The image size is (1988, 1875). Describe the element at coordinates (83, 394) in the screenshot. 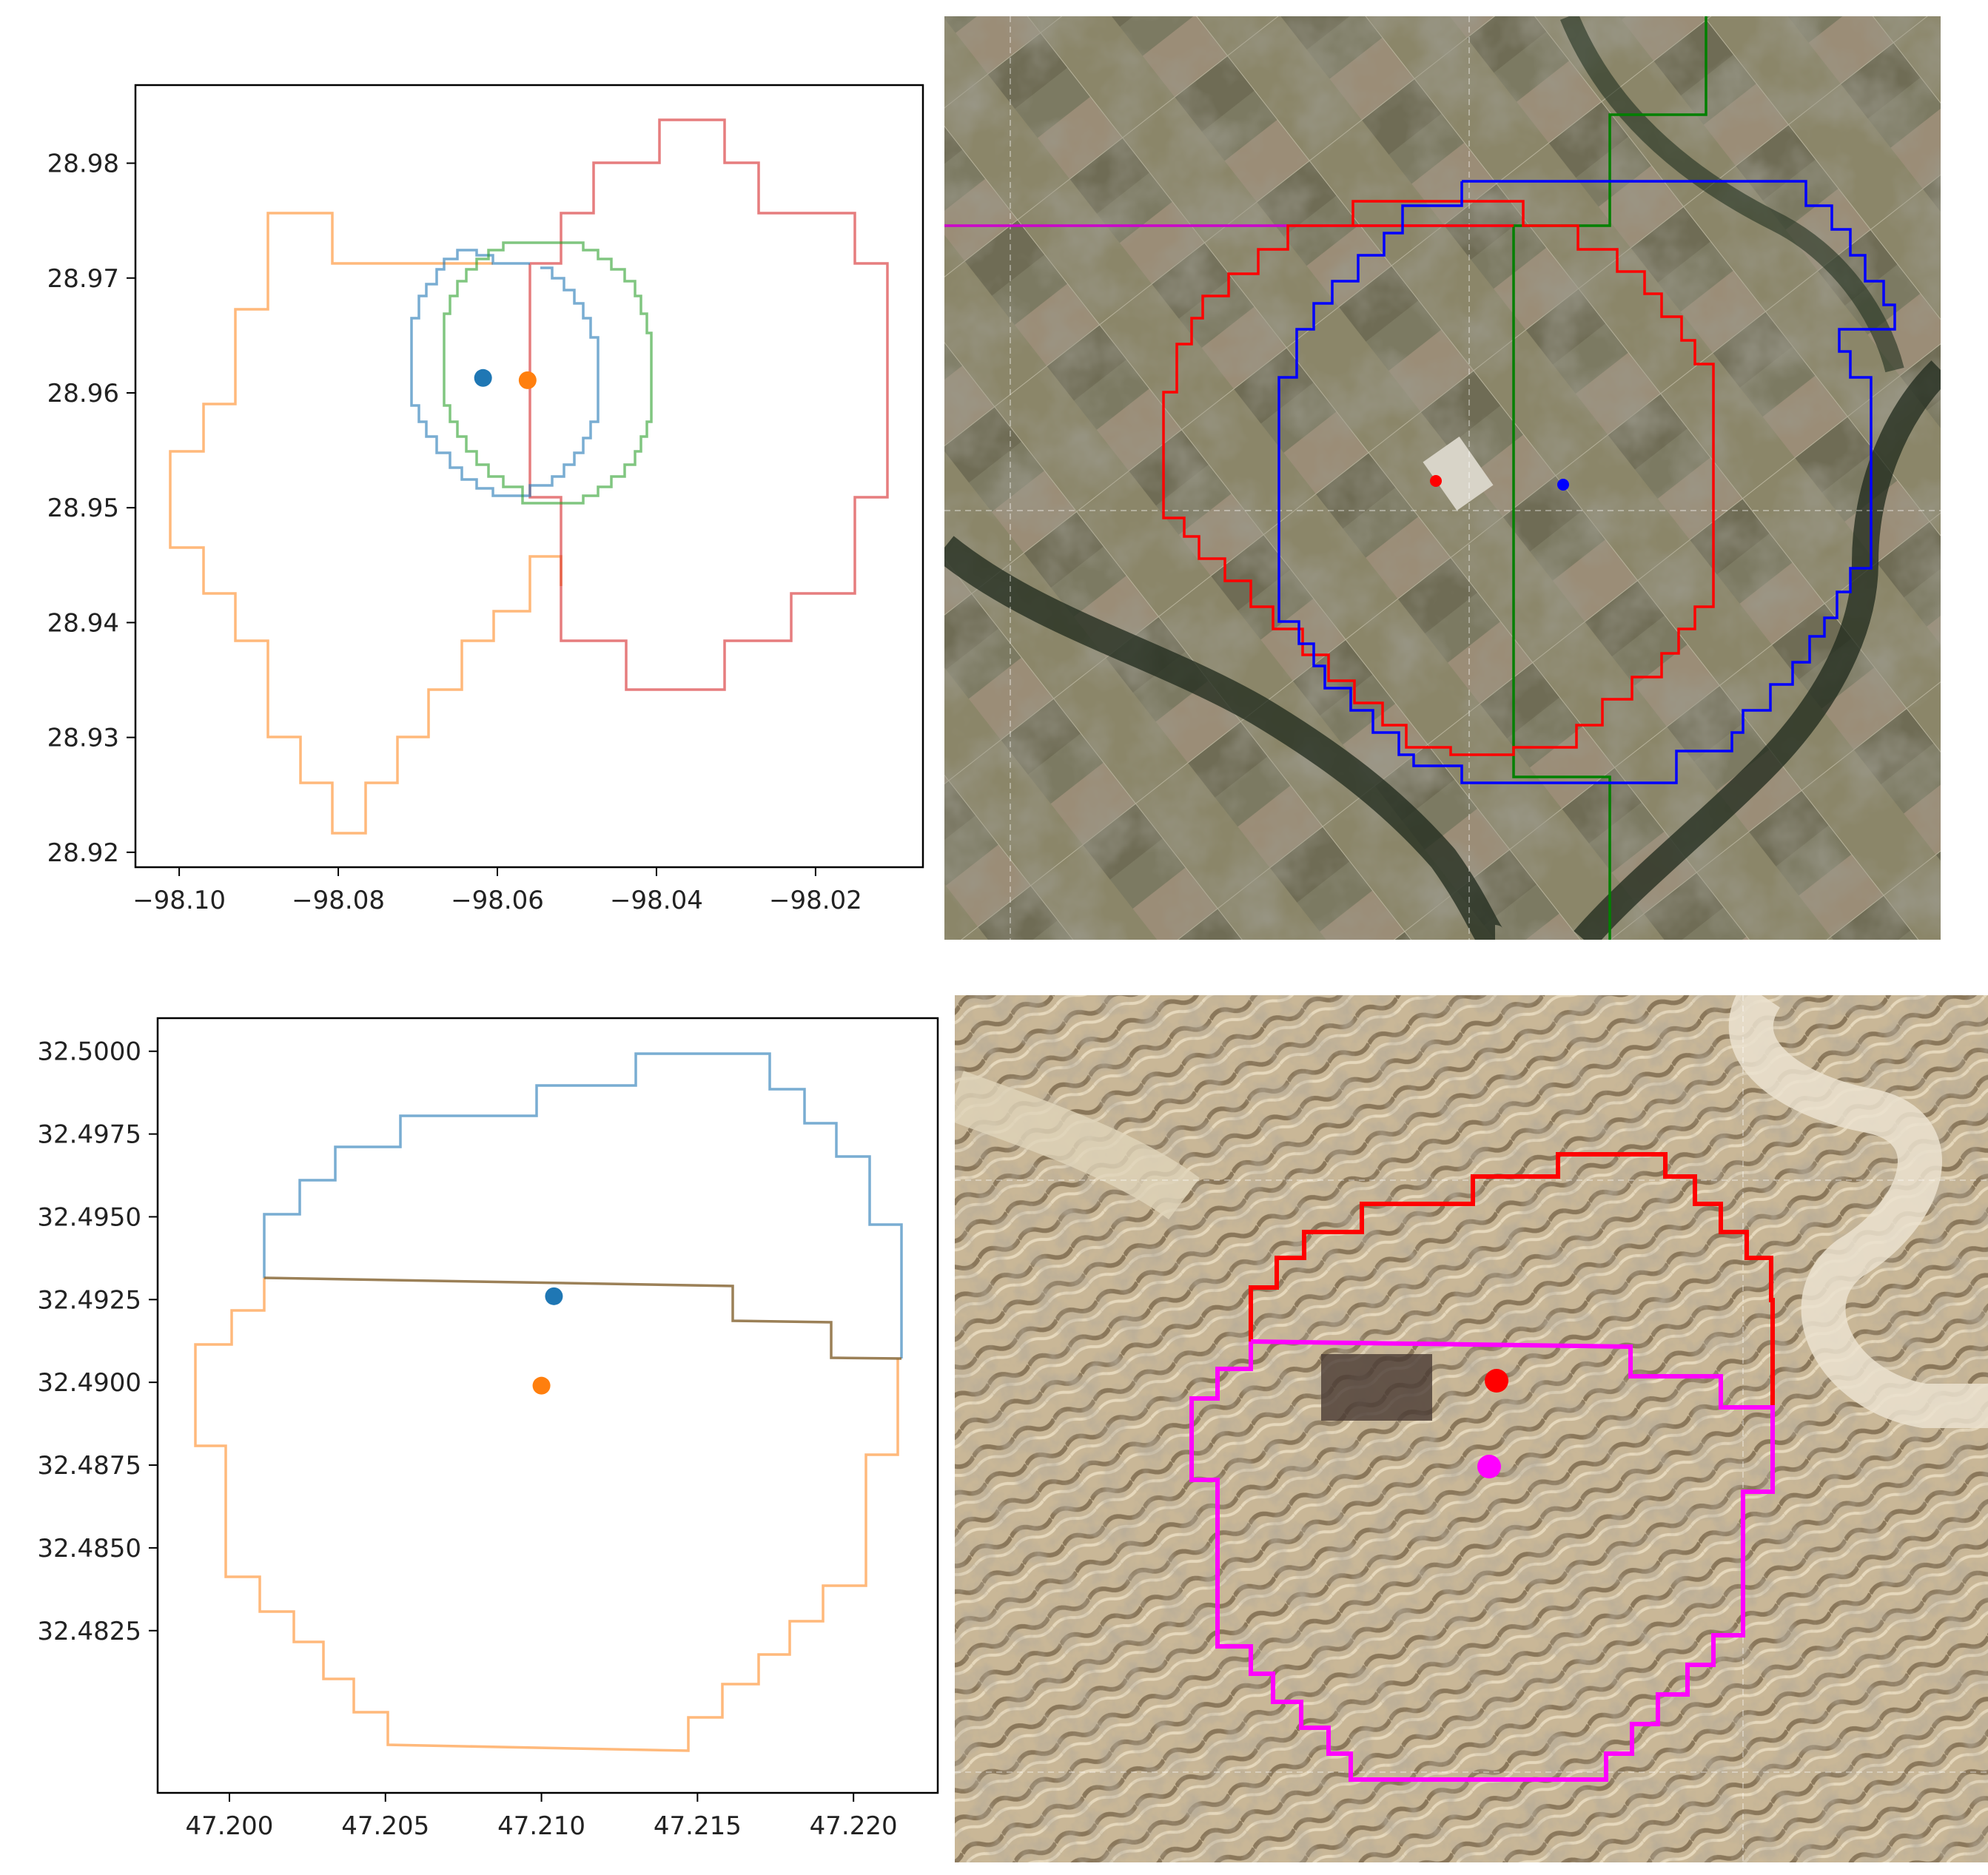

I see `y-tick-label: 28.96` at that location.